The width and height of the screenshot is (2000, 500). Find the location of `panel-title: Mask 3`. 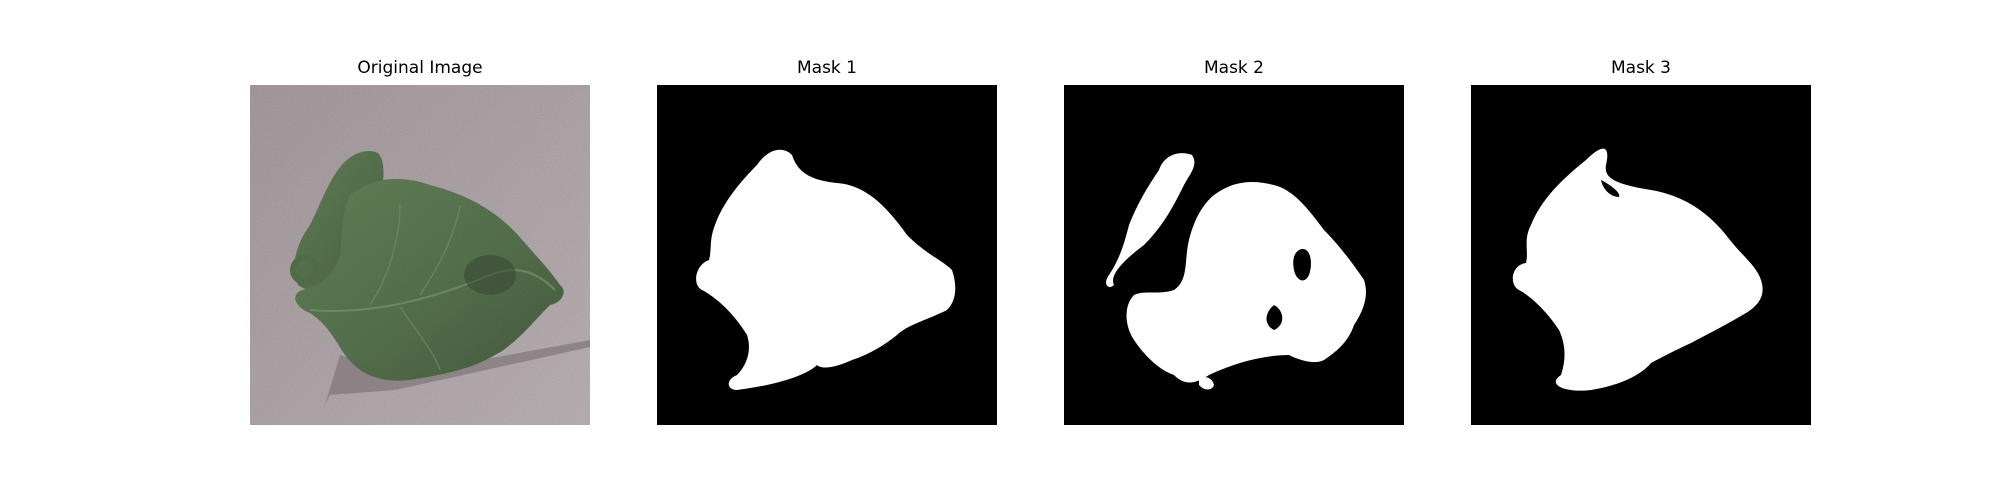

panel-title: Mask 3 is located at coordinates (1640, 68).